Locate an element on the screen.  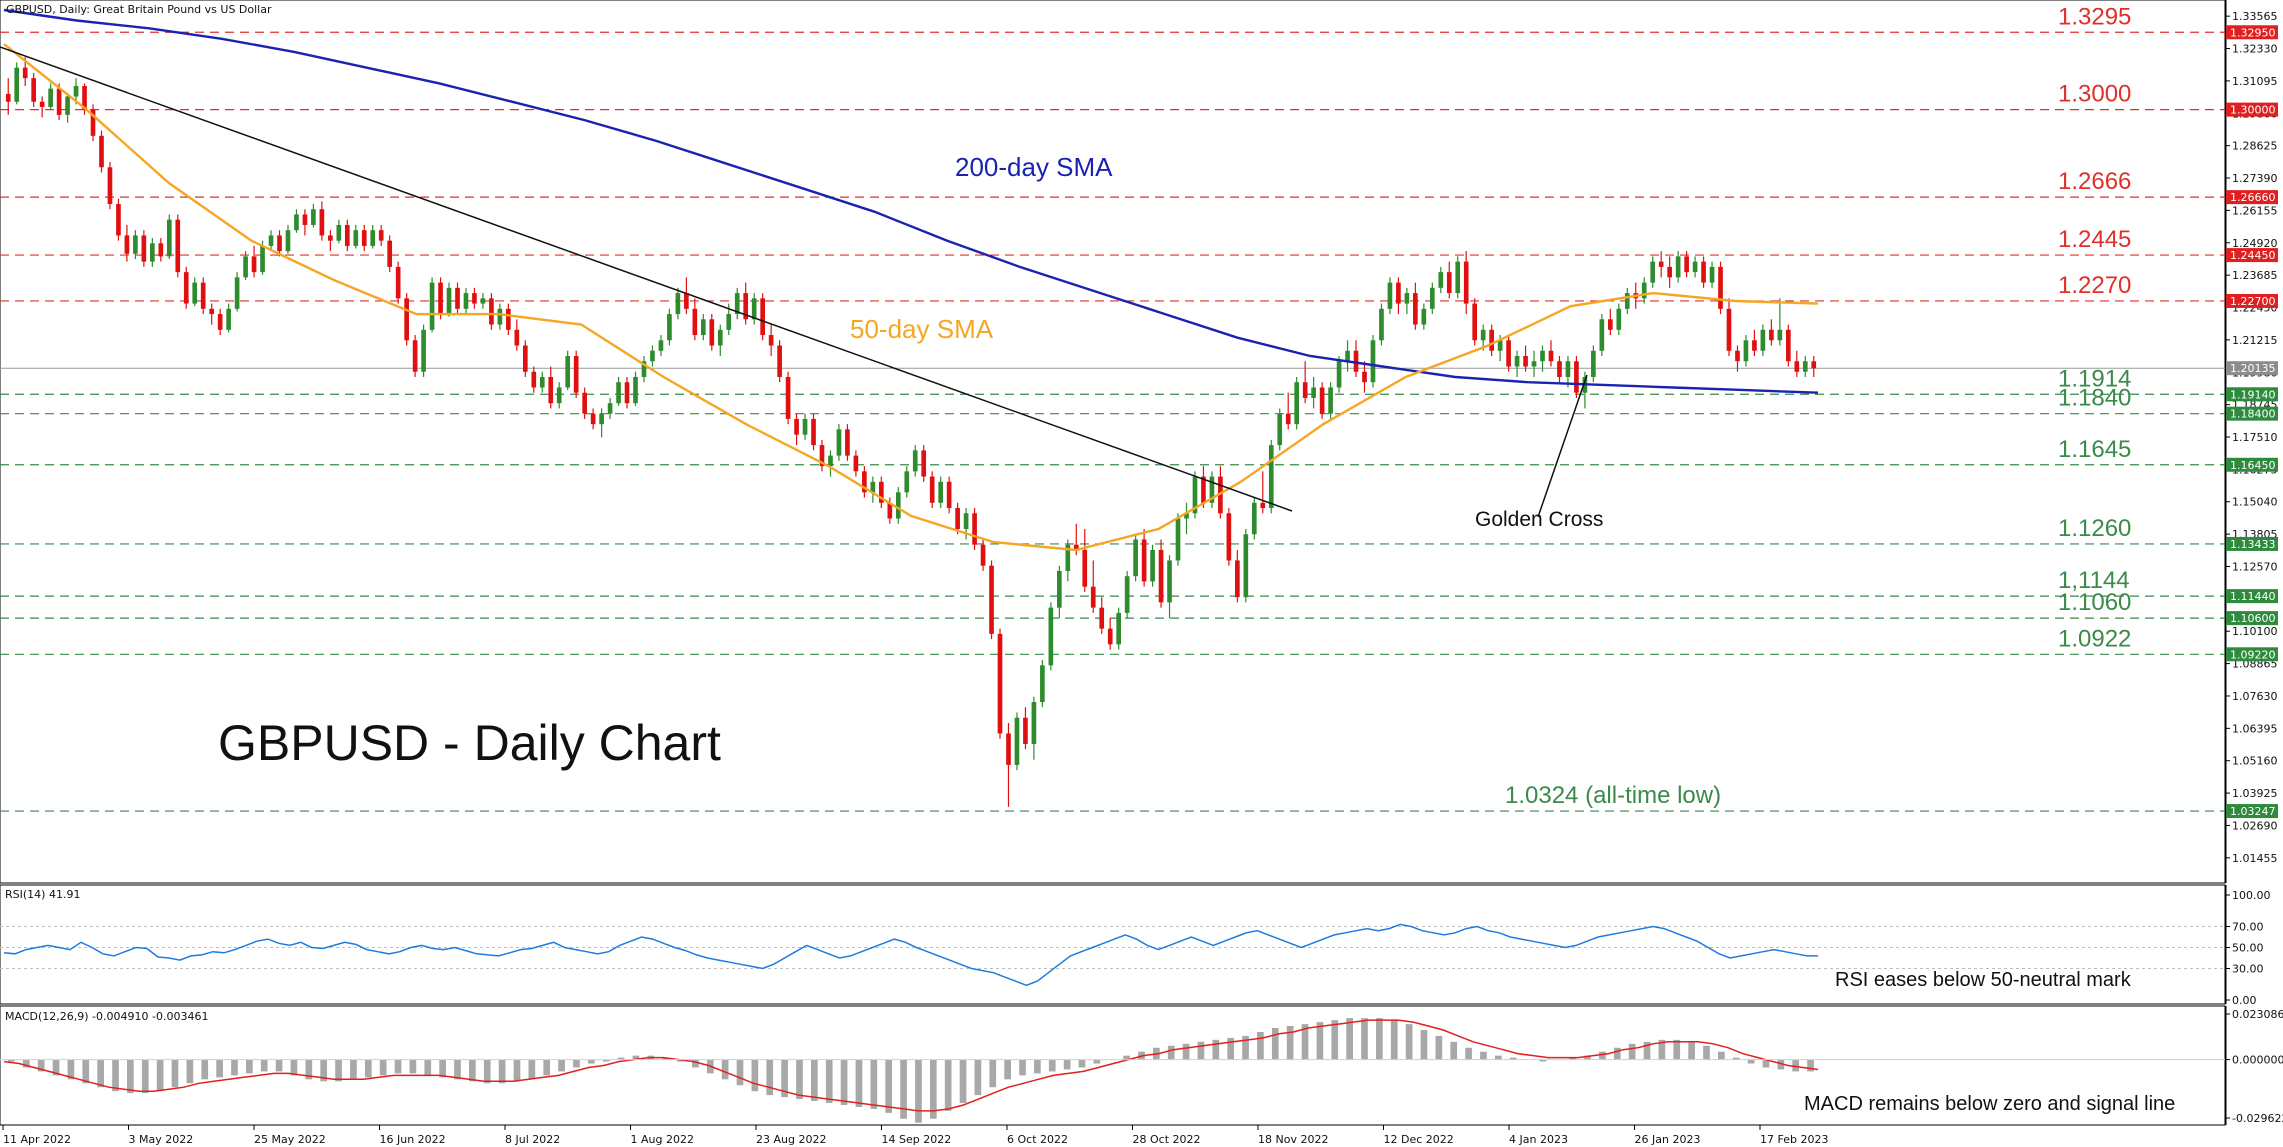
date-tick-label: 16 Jun 2022 is located at coordinates (413, 1139).